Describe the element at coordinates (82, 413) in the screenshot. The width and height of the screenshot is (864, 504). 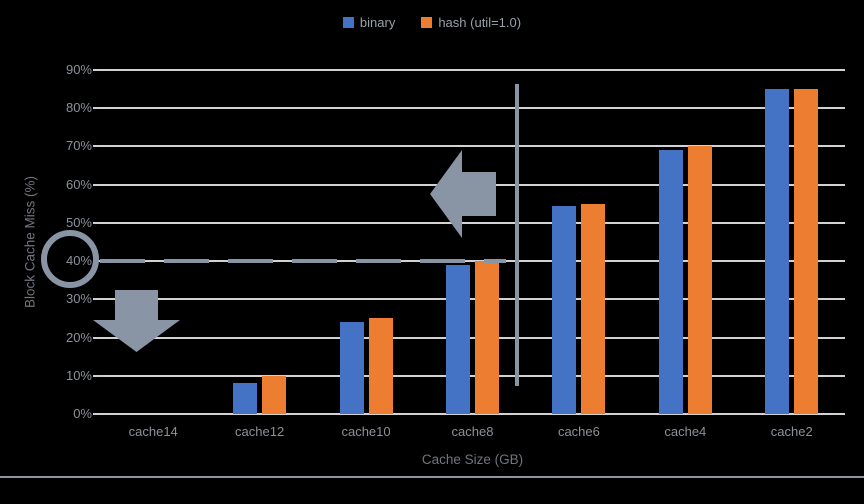
I see `y-tick-label-0: 0%` at that location.